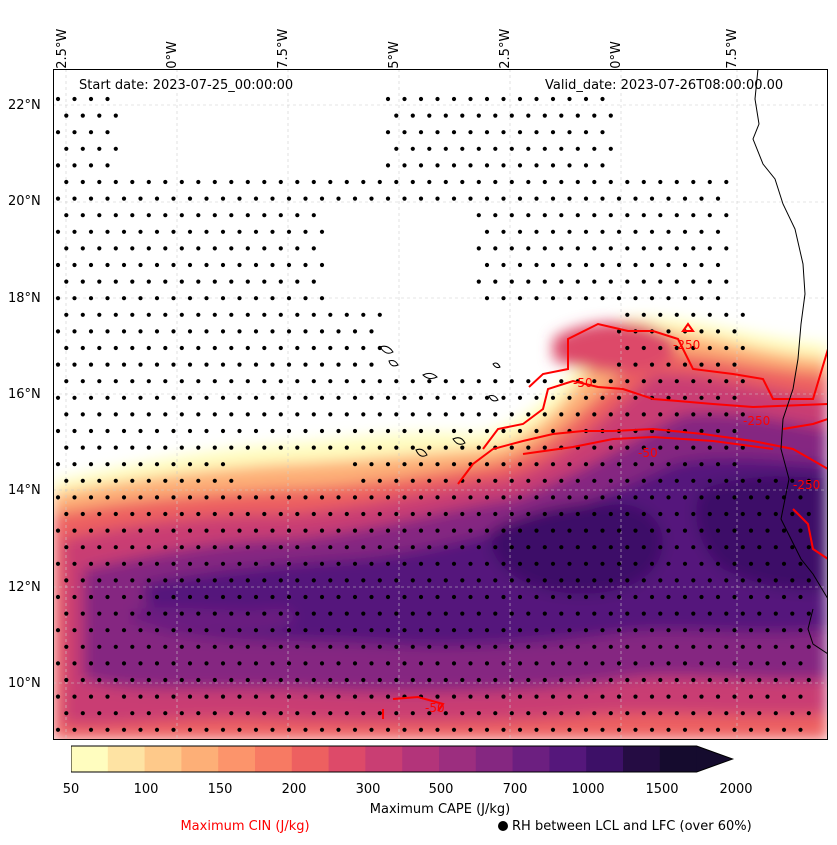 This screenshot has height=845, width=837. I want to click on lat-label: 22°N, so click(24, 105).